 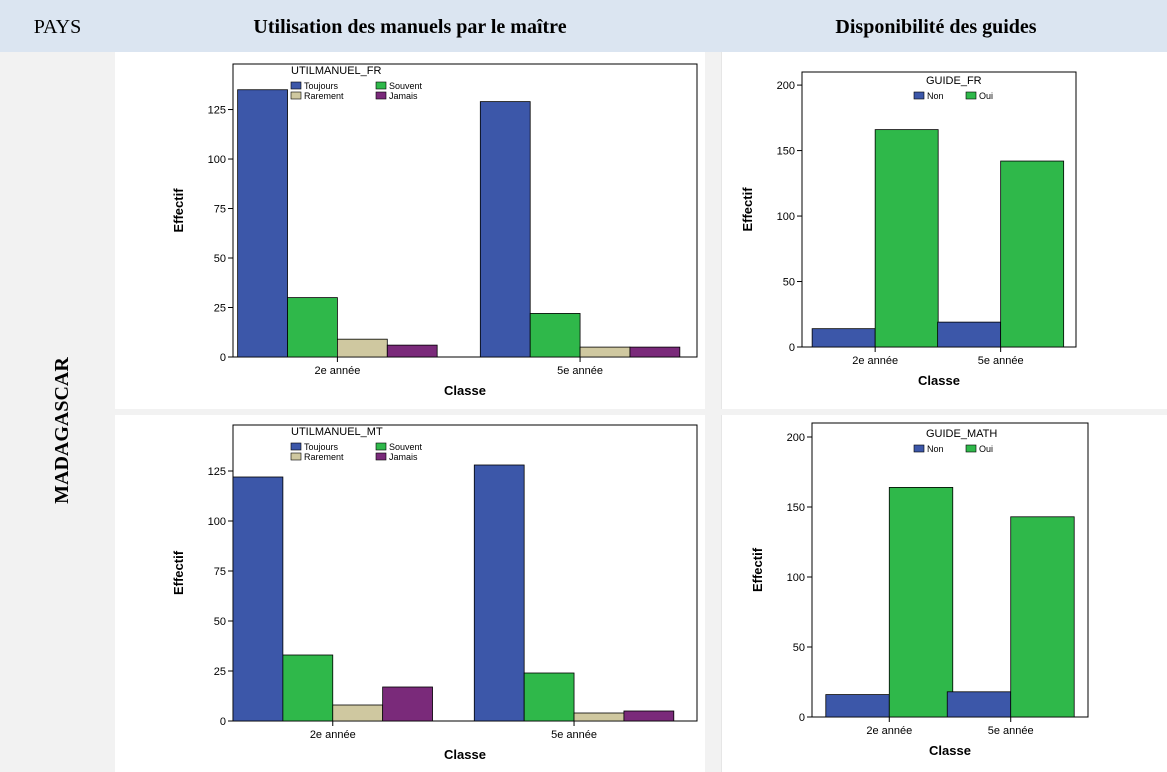 What do you see at coordinates (936, 27) in the screenshot?
I see `header-disponibilite-guides: Disponibilité des guides` at bounding box center [936, 27].